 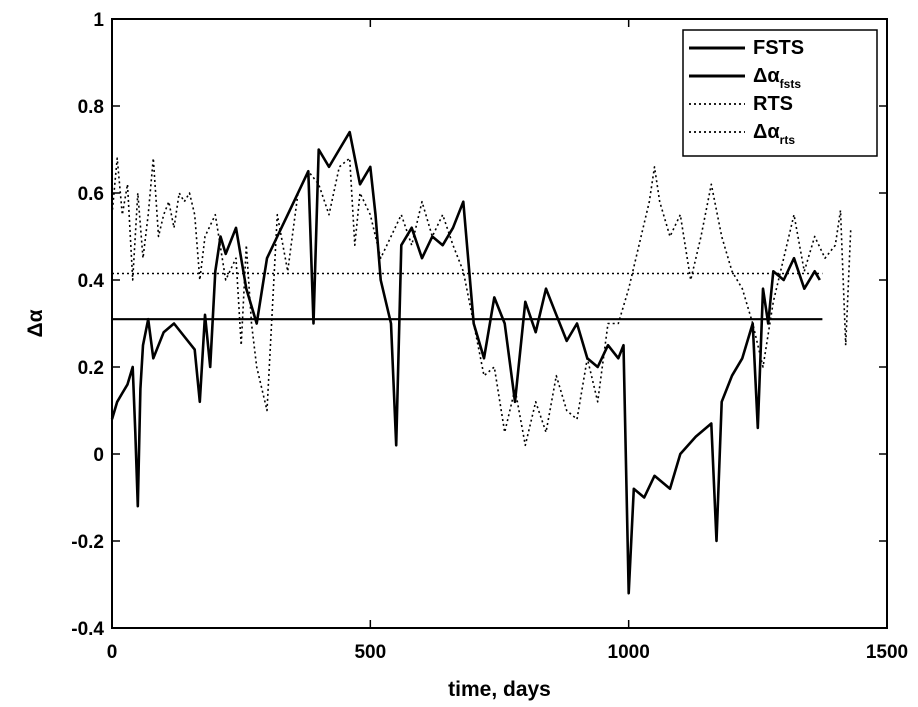 I want to click on legend-label-delta-alpha-rts-main: Δα, so click(x=766, y=132).